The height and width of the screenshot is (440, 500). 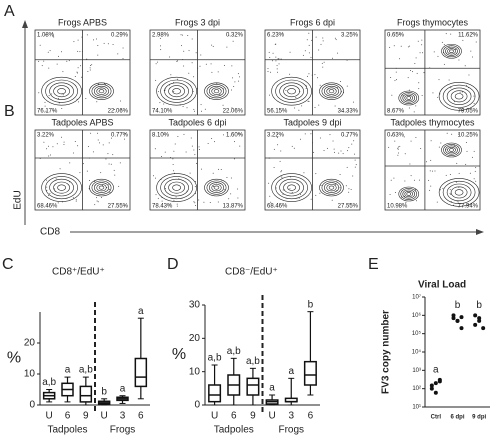 I want to click on y-tick-label: 10⁵, so click(x=417, y=333).